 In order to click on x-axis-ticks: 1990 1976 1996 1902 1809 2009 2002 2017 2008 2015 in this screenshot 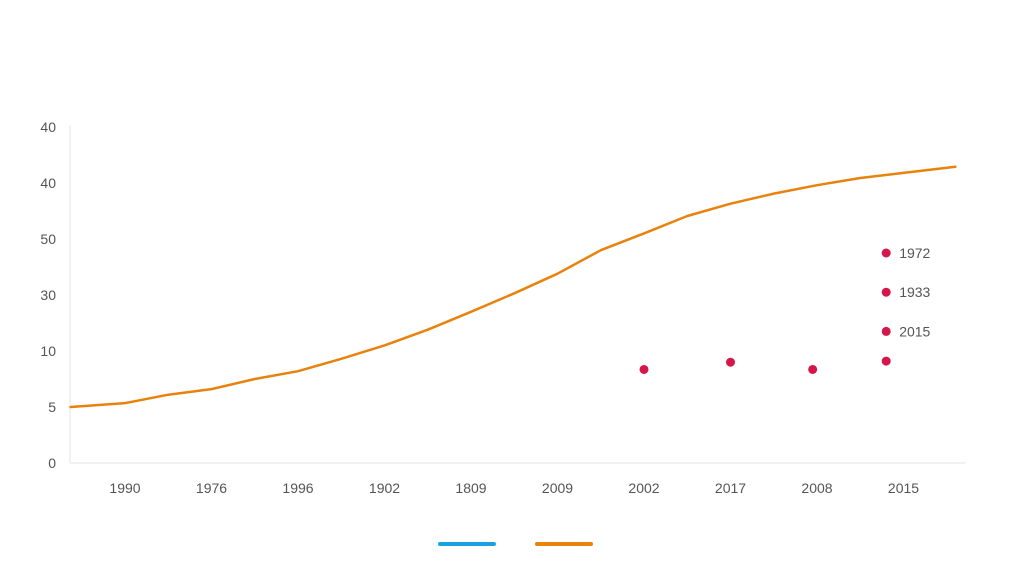, I will do `click(514, 488)`.